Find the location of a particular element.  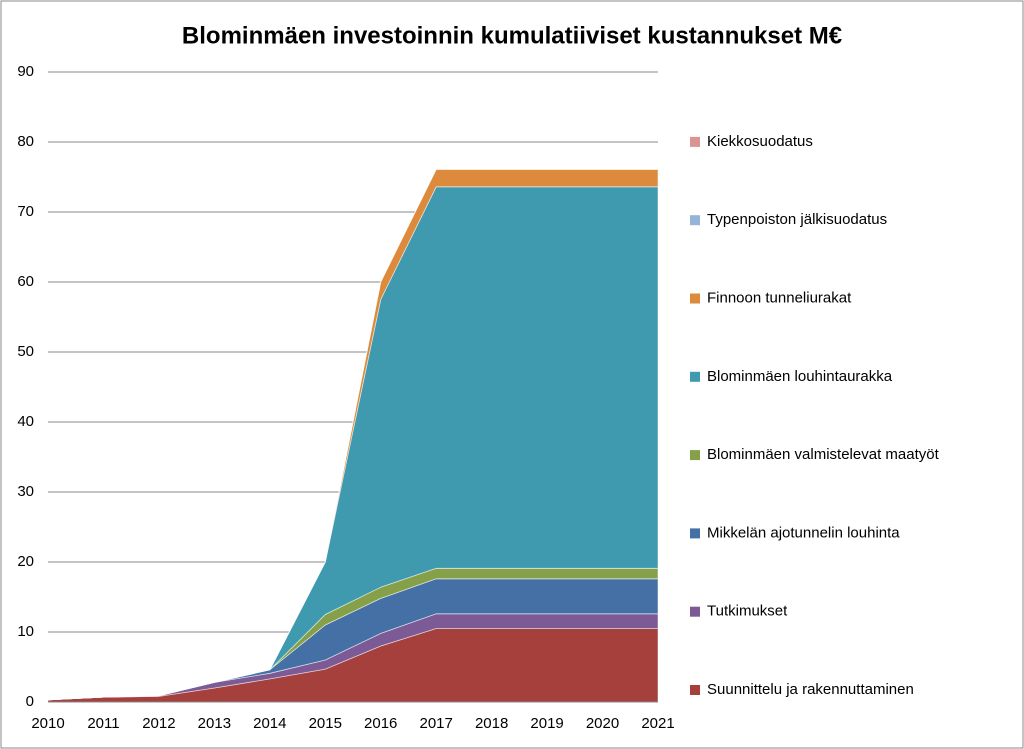

legend-label: Typenpoiston jälkisuodatus is located at coordinates (797, 219).